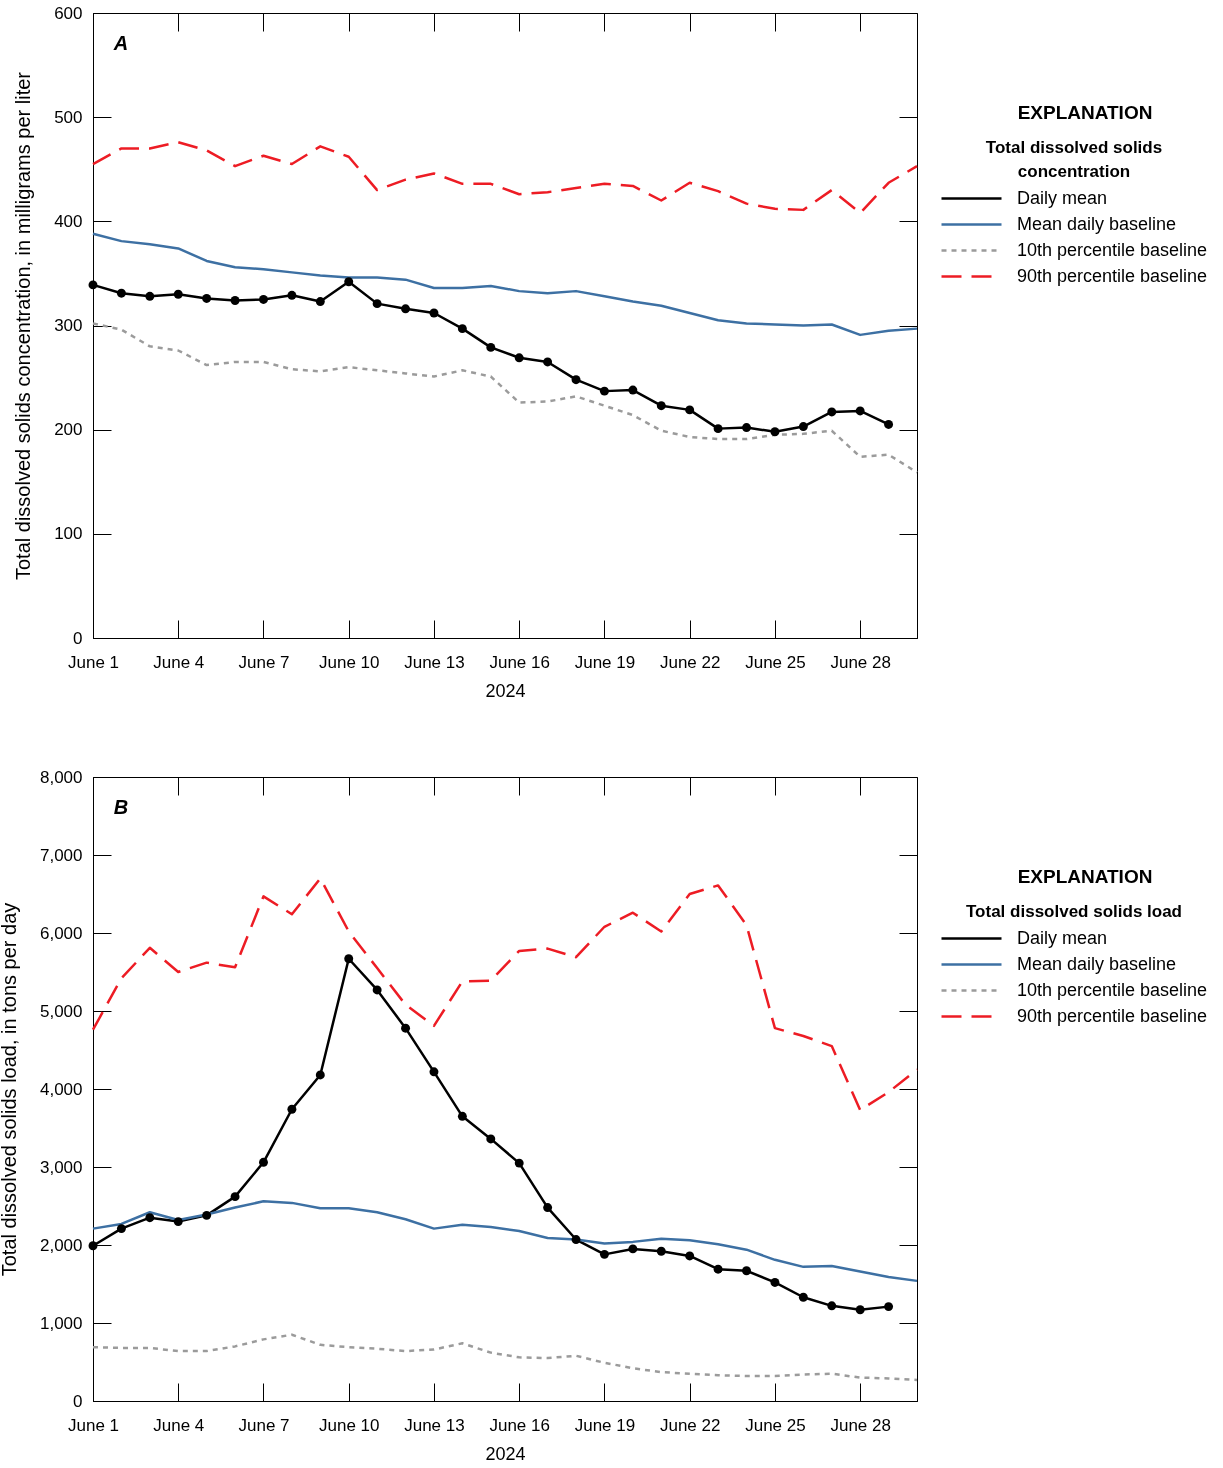 The height and width of the screenshot is (1468, 1223). Describe the element at coordinates (860, 1425) in the screenshot. I see `x-tick-label: June 28` at that location.